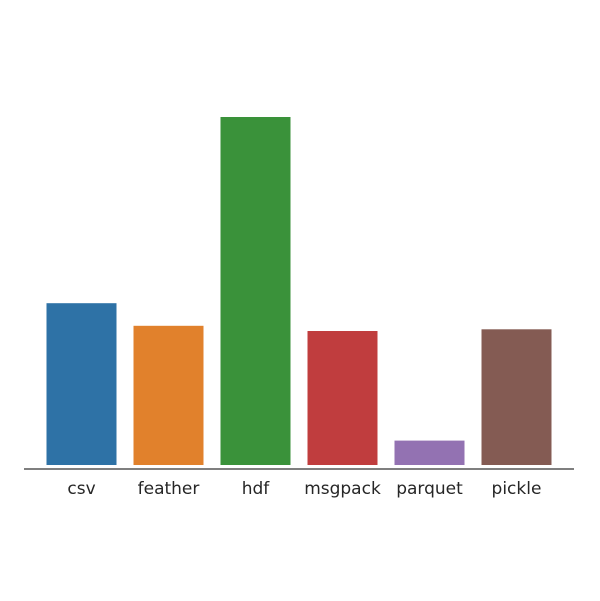 Image resolution: width=600 pixels, height=601 pixels. What do you see at coordinates (342, 489) in the screenshot?
I see `x-tick-label-msgpack: msgpack` at bounding box center [342, 489].